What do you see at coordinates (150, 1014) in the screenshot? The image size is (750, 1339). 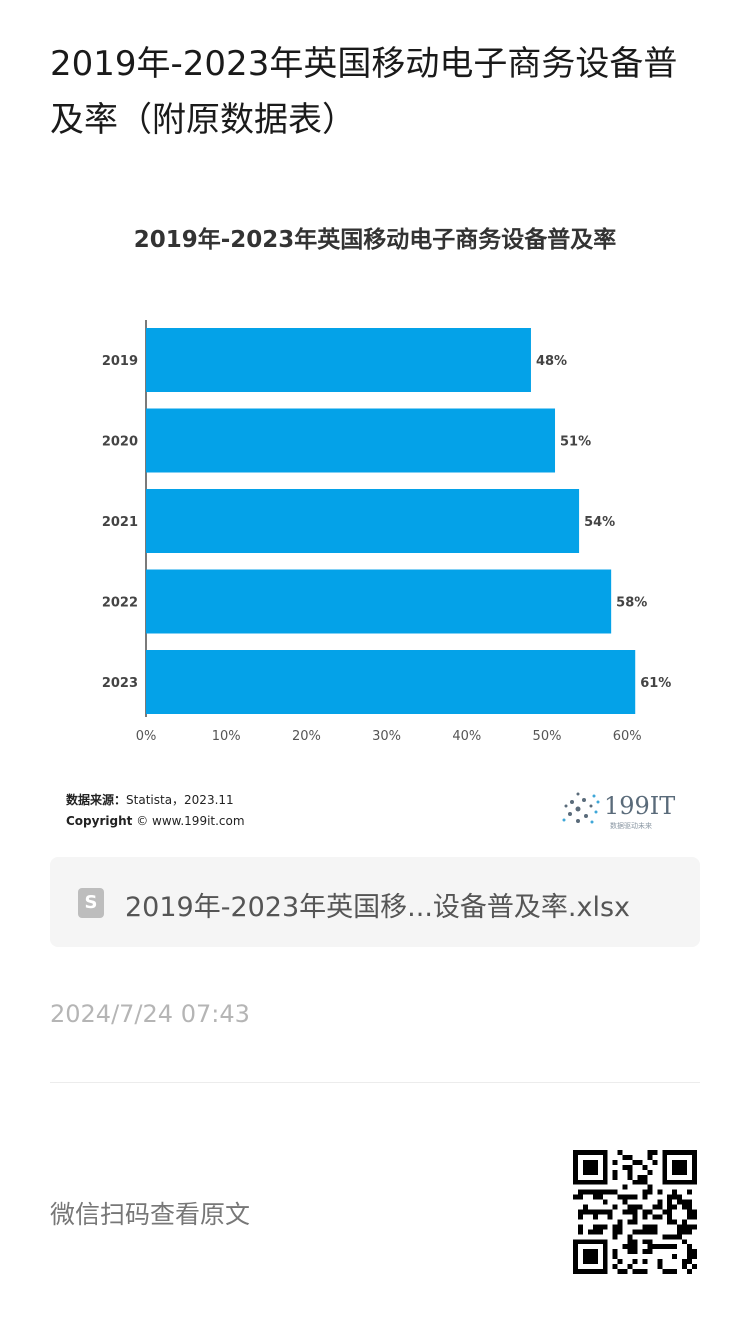 I see `publish-timestamp: 2024/7/24 07:43` at bounding box center [150, 1014].